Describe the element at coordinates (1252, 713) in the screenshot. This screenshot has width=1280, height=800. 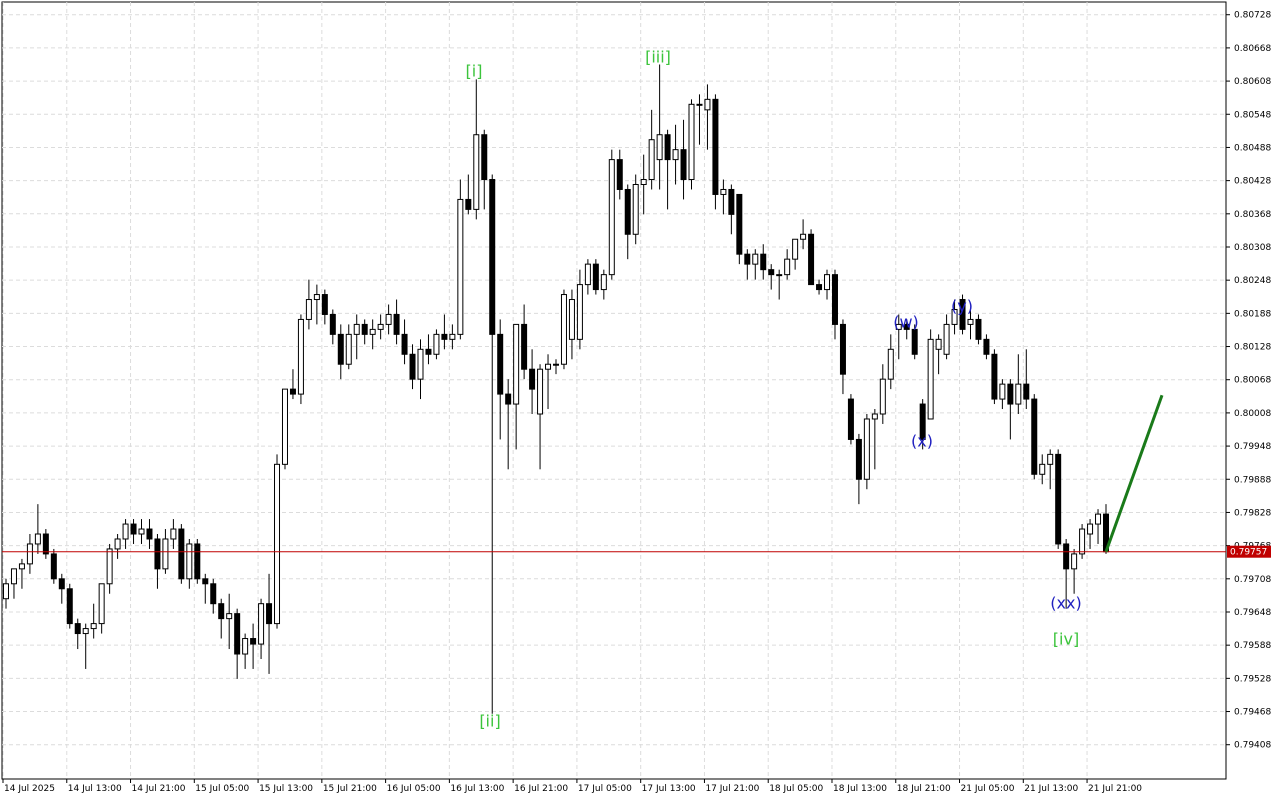
I see `y-tick-label: 0.79468` at that location.